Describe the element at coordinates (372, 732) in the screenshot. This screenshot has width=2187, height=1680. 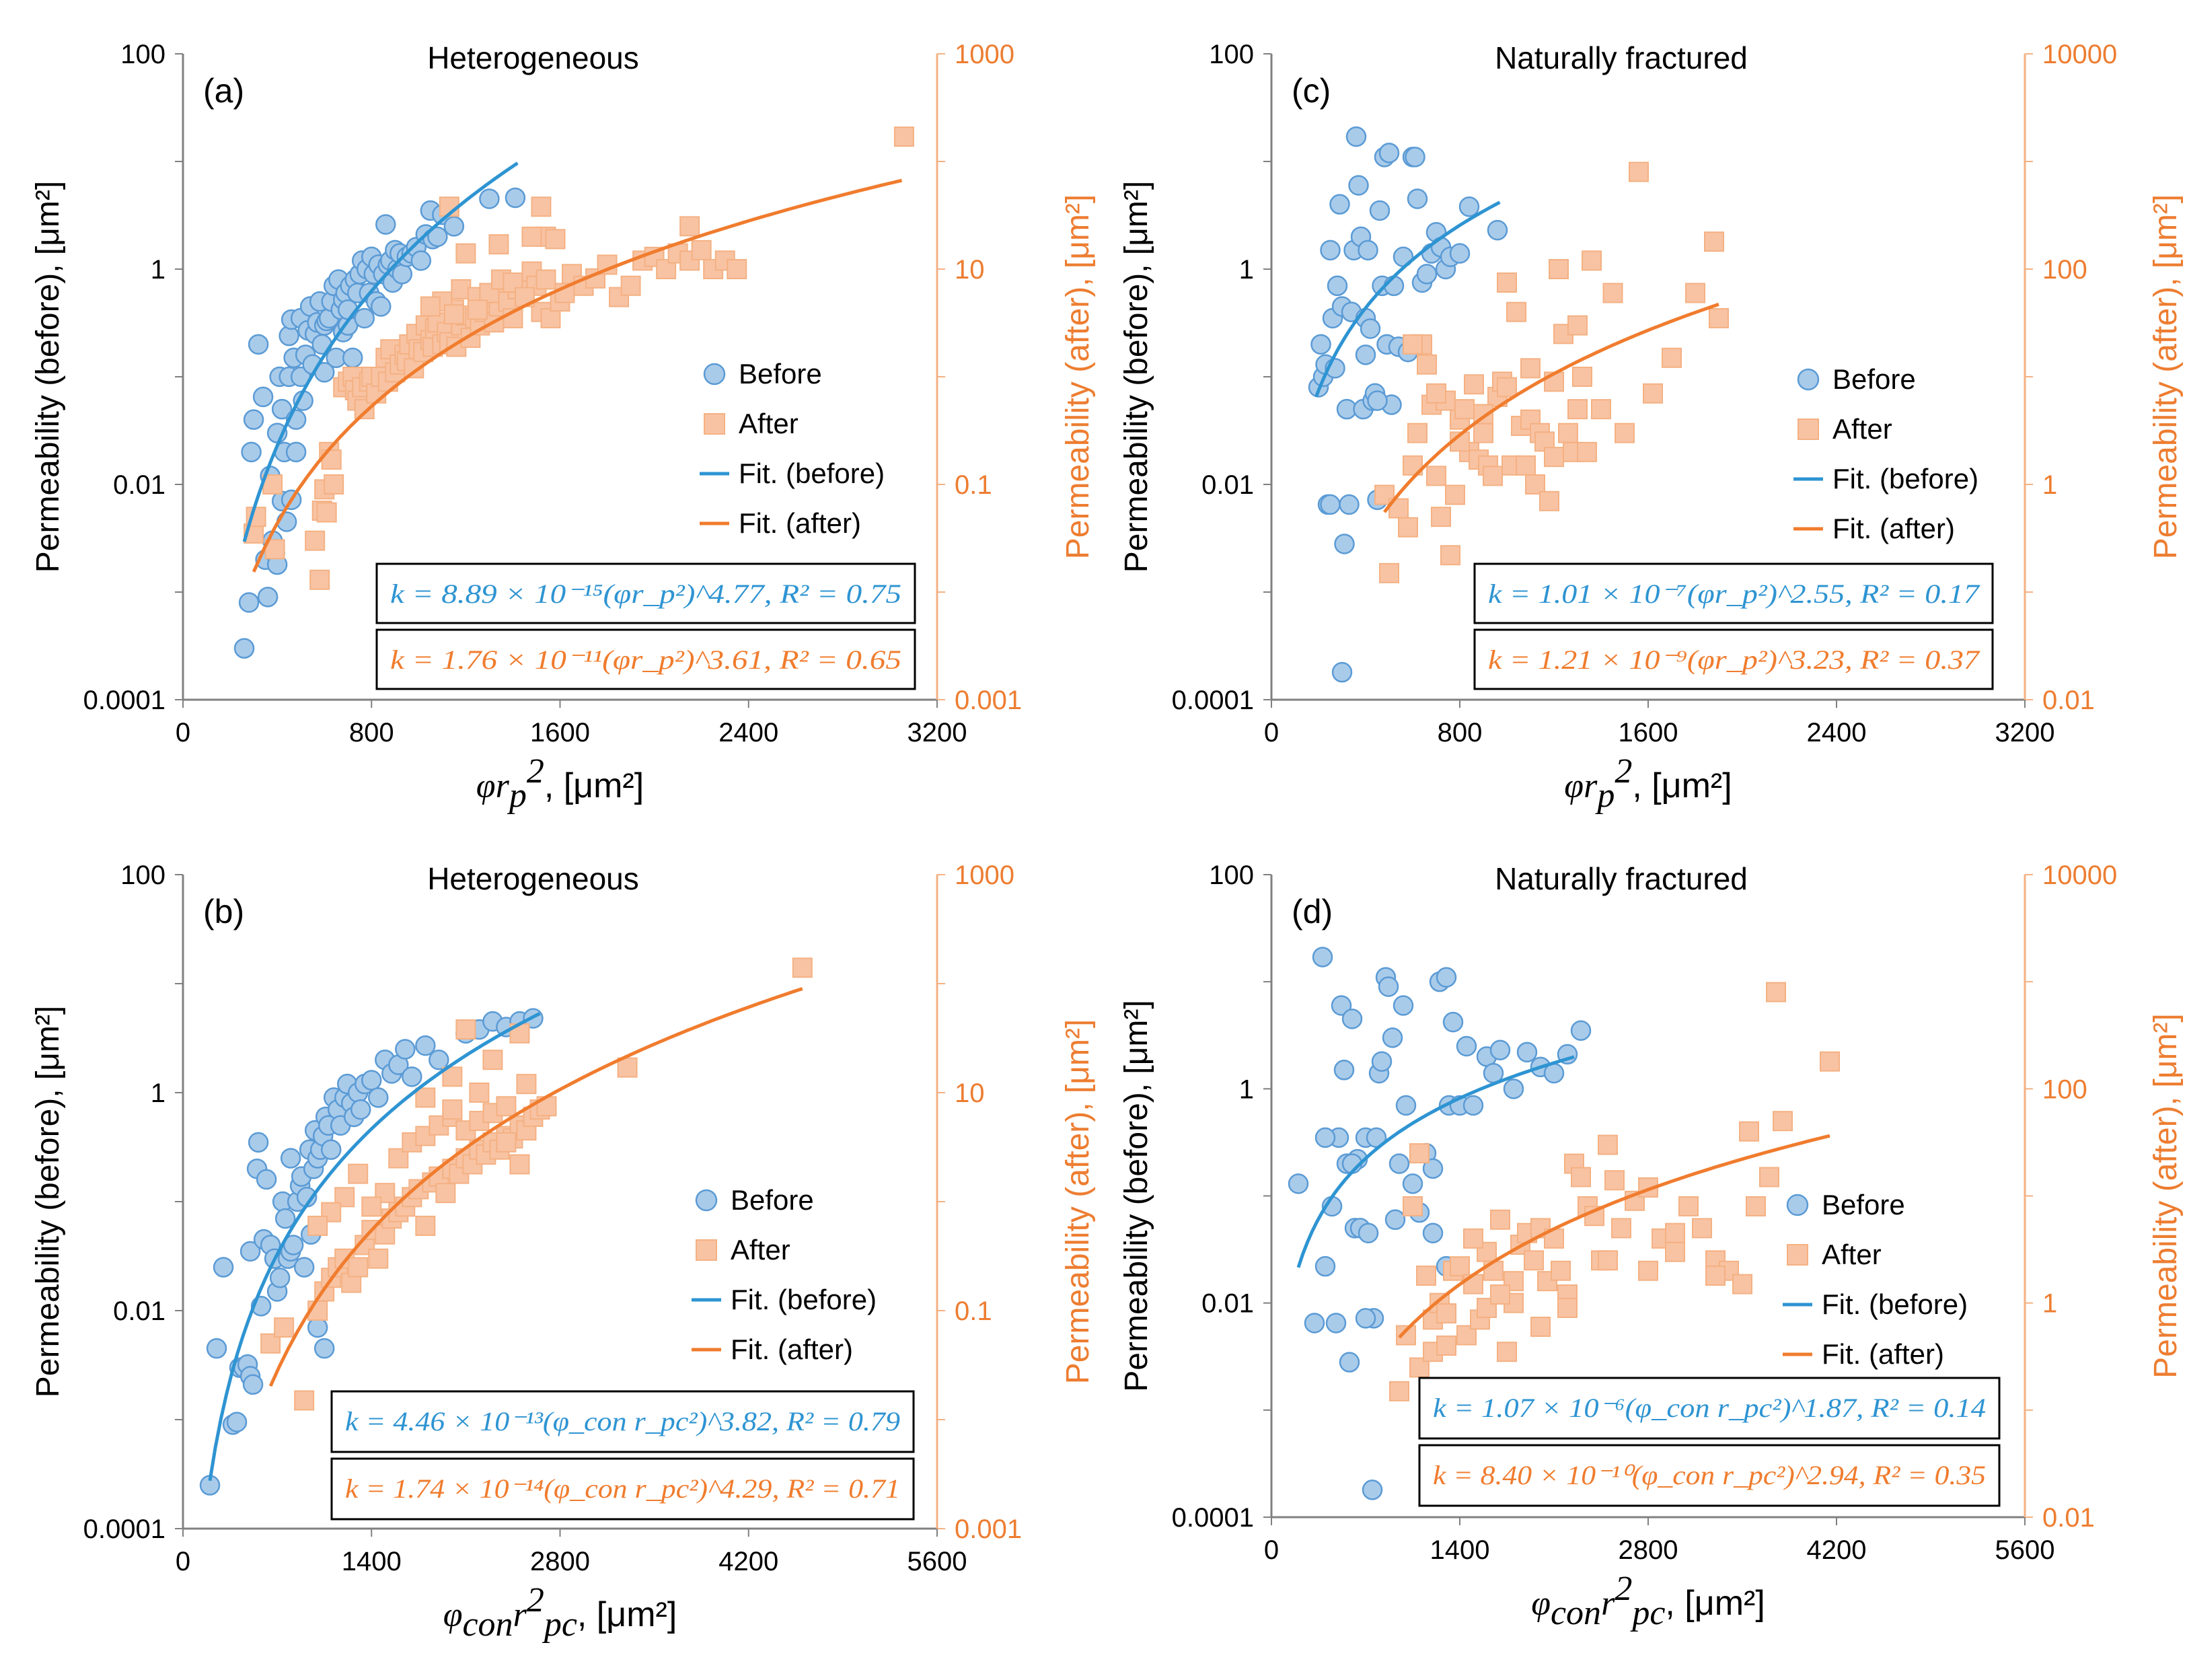
I see `x-tick-label: 800` at that location.